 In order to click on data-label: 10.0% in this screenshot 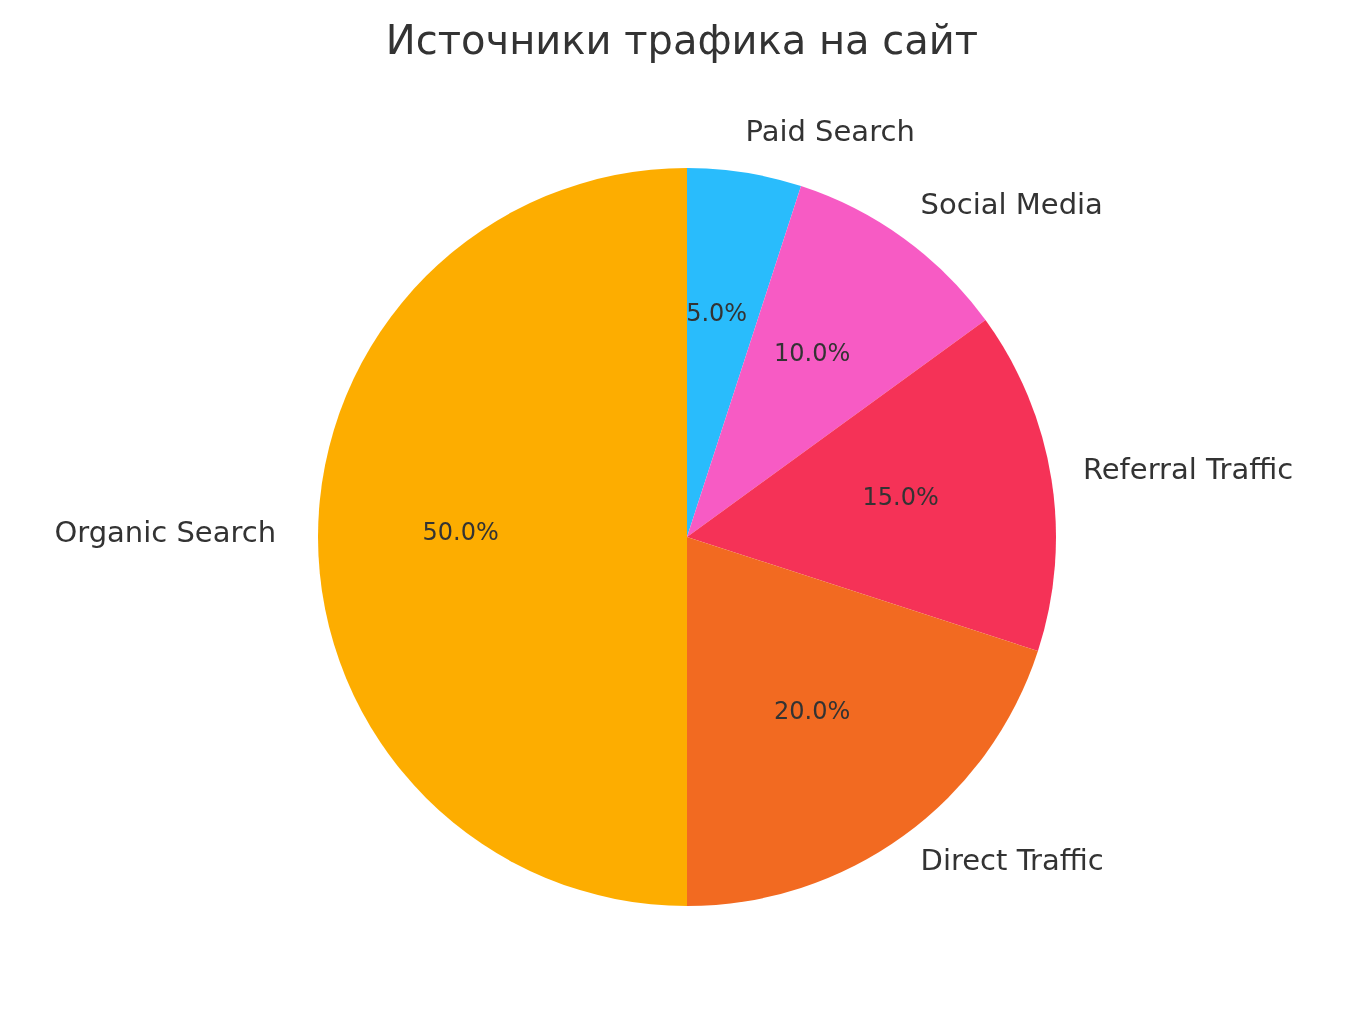, I will do `click(812, 352)`.